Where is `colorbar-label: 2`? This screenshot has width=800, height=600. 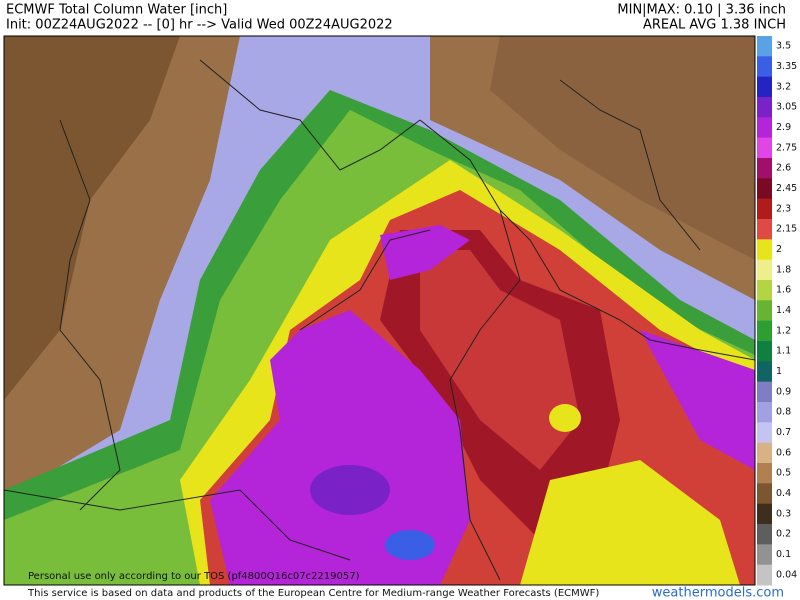
colorbar-label: 2 is located at coordinates (779, 249).